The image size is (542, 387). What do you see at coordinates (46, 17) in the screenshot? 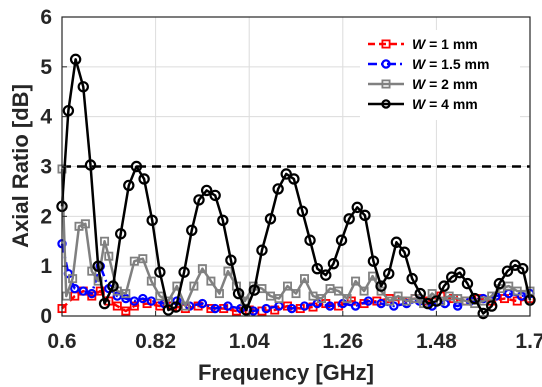
I see `y-tick-label: 6` at bounding box center [46, 17].